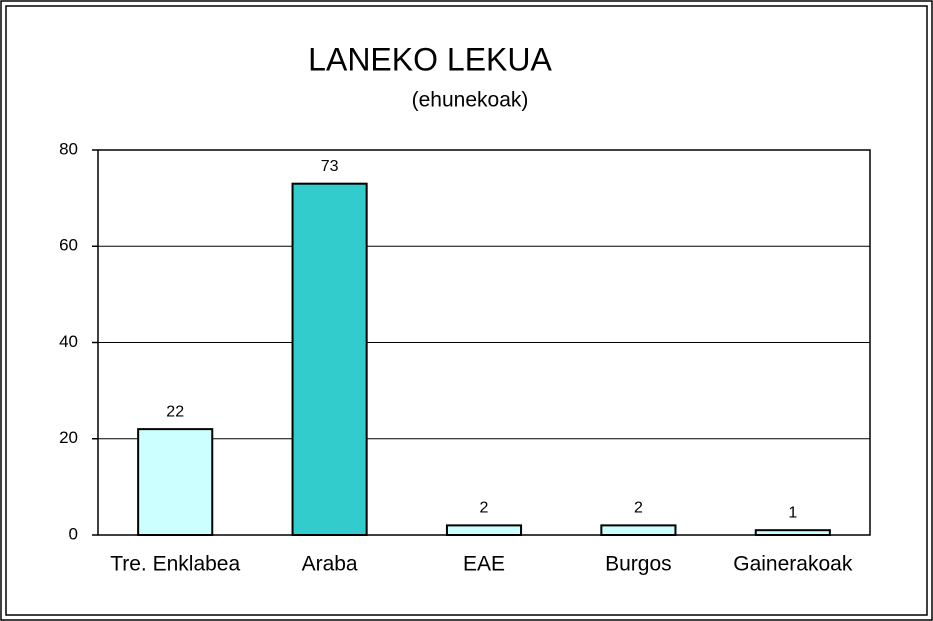 This screenshot has width=933, height=621. Describe the element at coordinates (638, 564) in the screenshot. I see `x-tick-label: Burgos` at that location.